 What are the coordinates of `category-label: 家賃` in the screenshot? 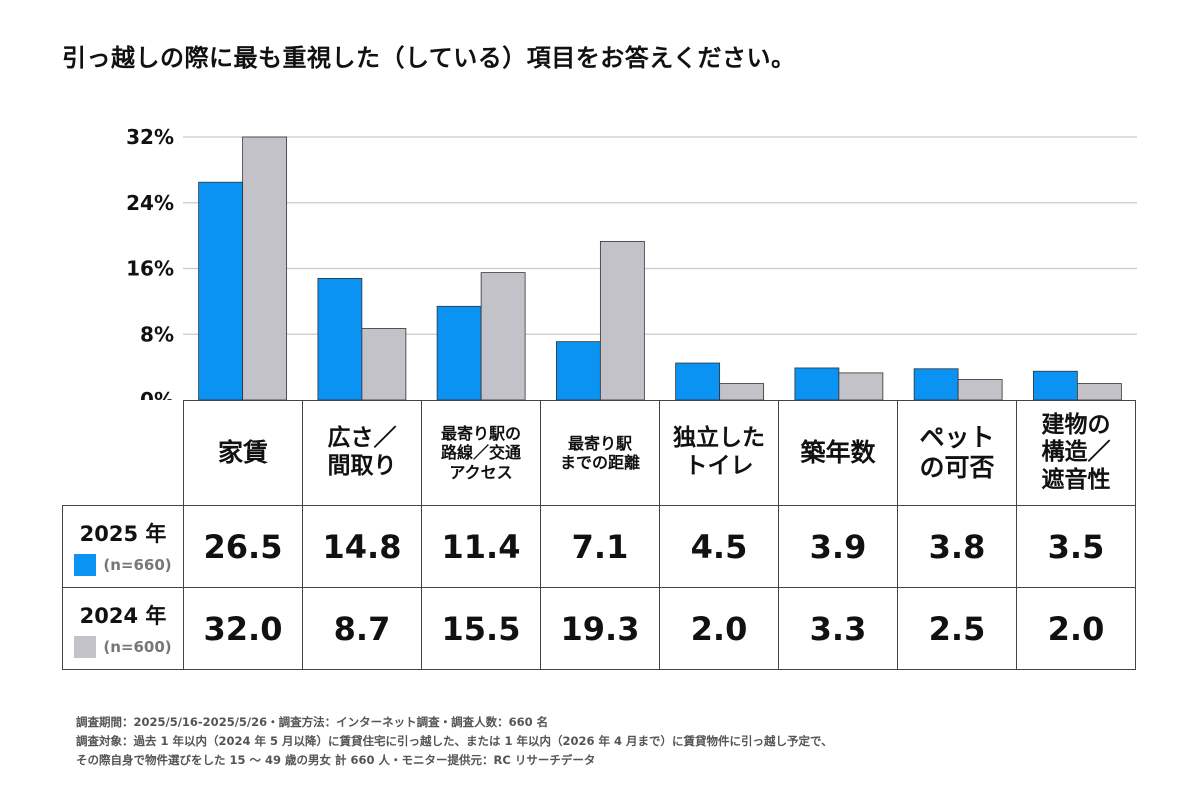 It's located at (243, 453).